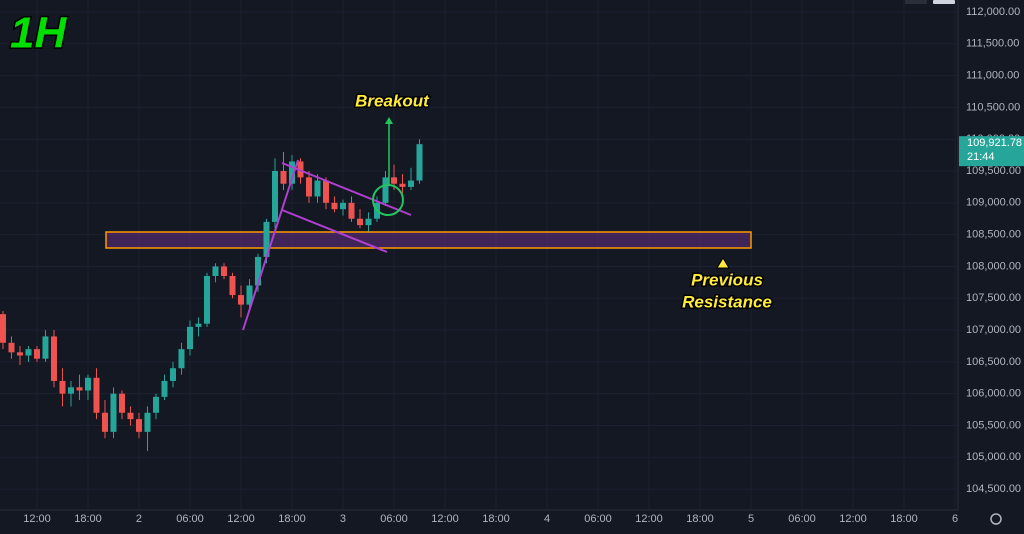 Image resolution: width=1024 pixels, height=534 pixels. I want to click on trend-line, so click(270, 245).